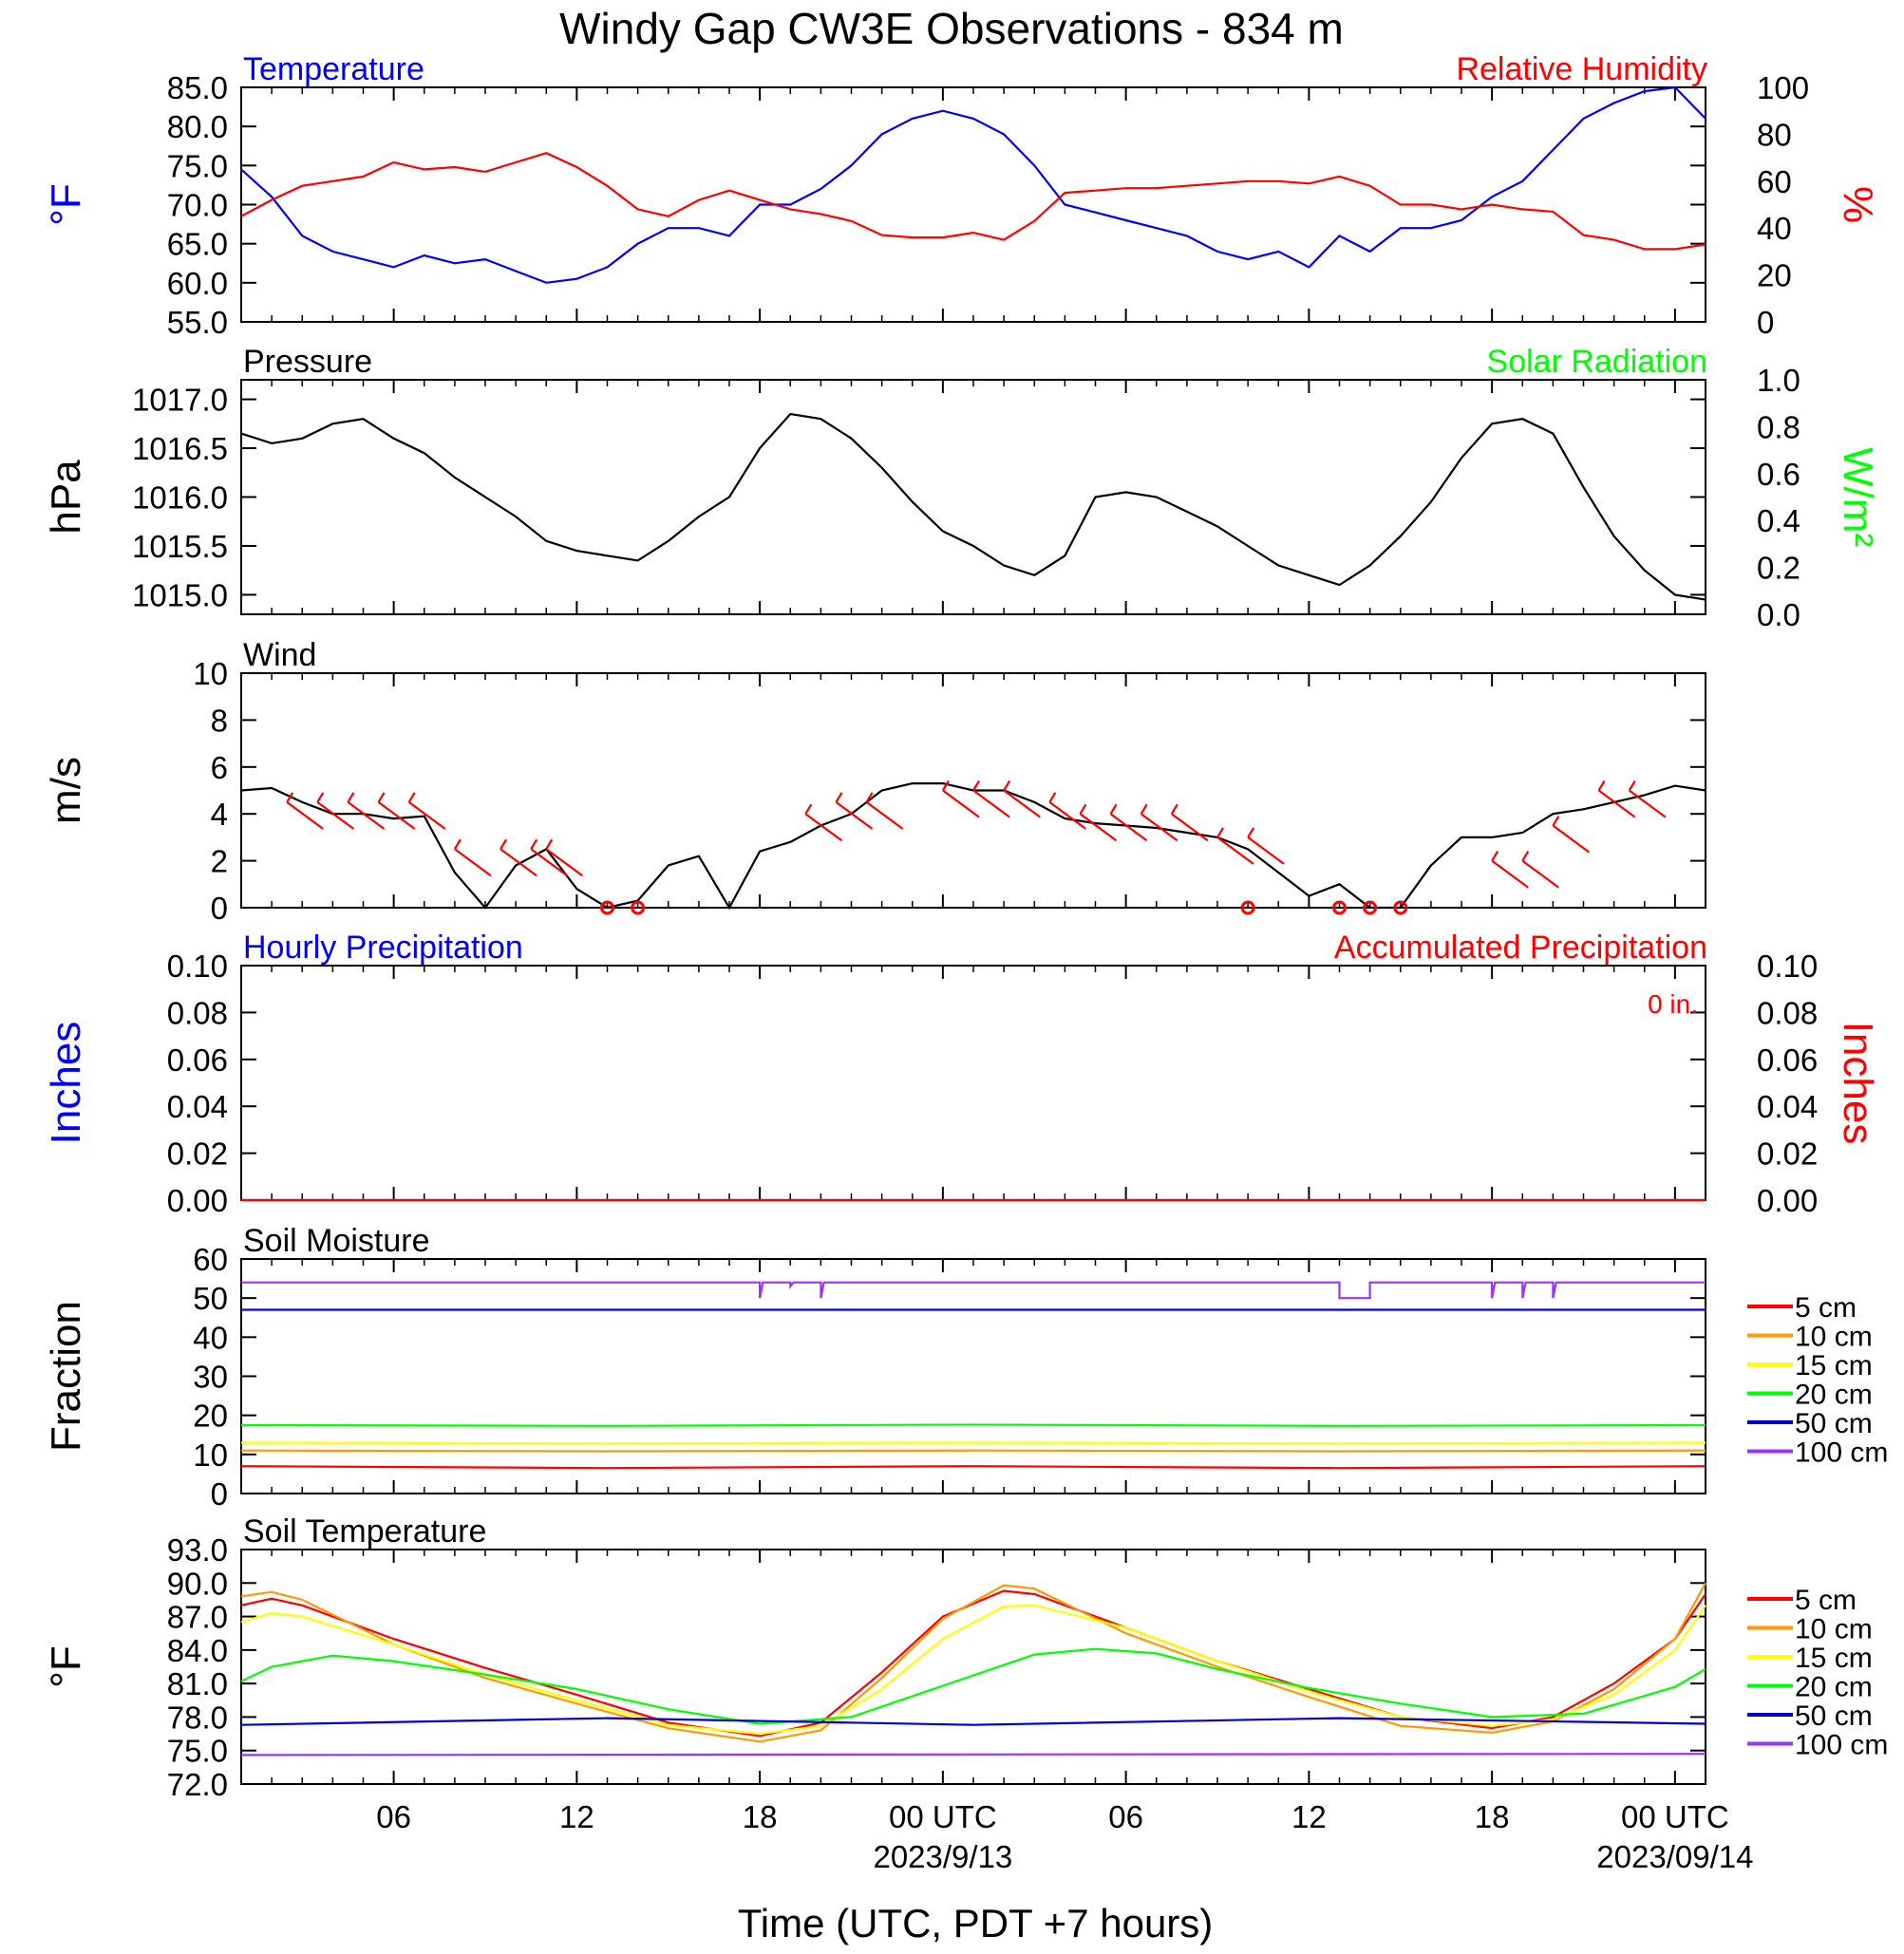  What do you see at coordinates (198, 1106) in the screenshot?
I see `y-tick-label: 0.04` at bounding box center [198, 1106].